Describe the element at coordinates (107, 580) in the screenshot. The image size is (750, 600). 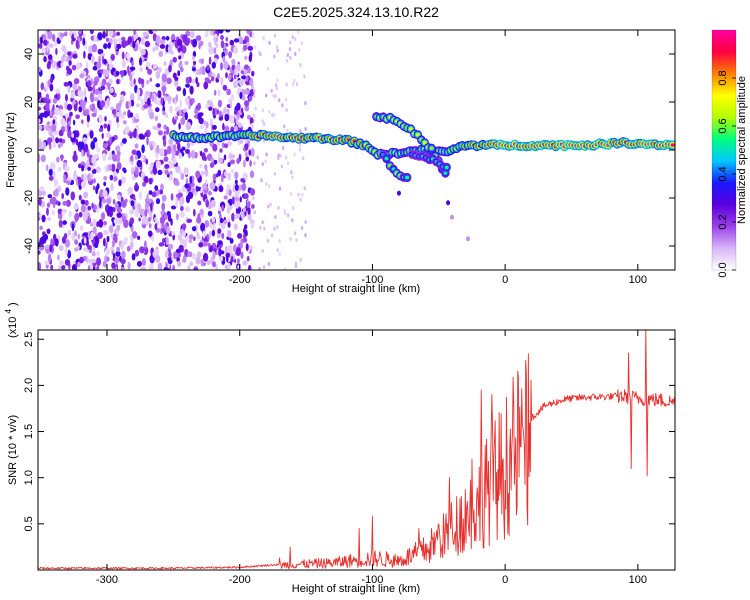
I see `snr-x-tick-label: -300` at that location.